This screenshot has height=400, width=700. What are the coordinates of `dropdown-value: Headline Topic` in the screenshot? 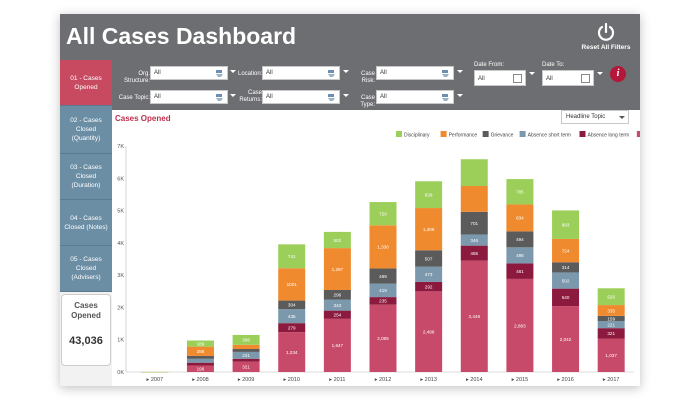 It's located at (586, 117).